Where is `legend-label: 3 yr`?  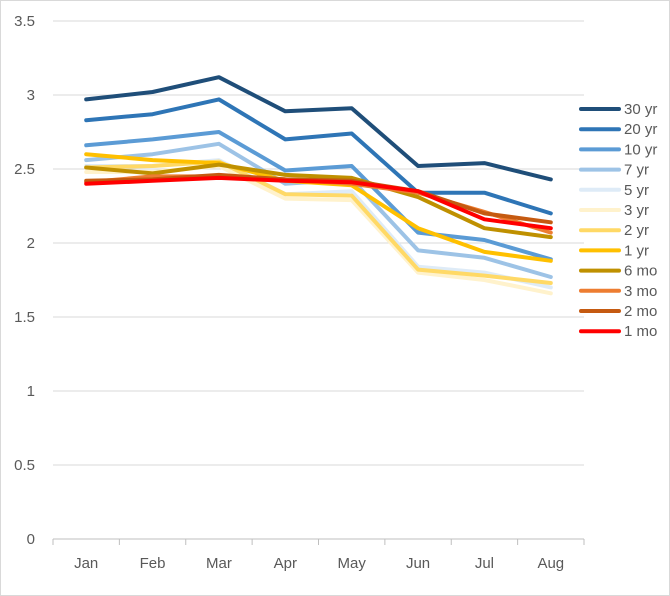 legend-label: 3 yr is located at coordinates (636, 210).